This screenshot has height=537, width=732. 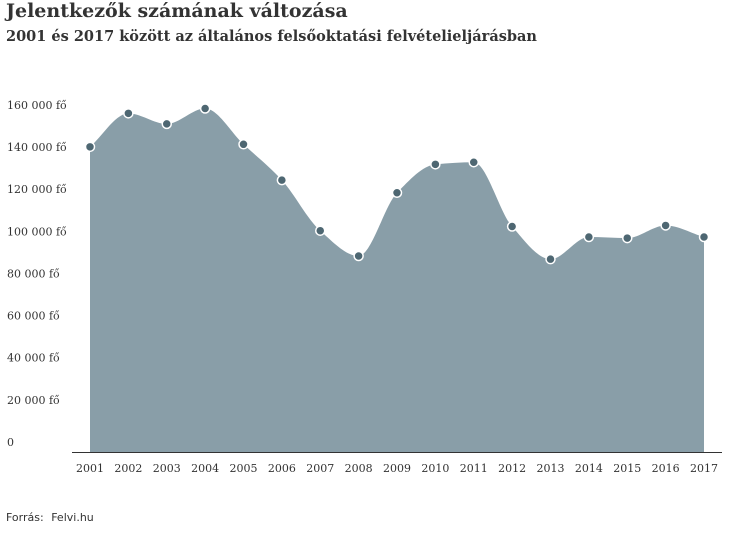 I want to click on x-tick-label: 2006, so click(x=282, y=468).